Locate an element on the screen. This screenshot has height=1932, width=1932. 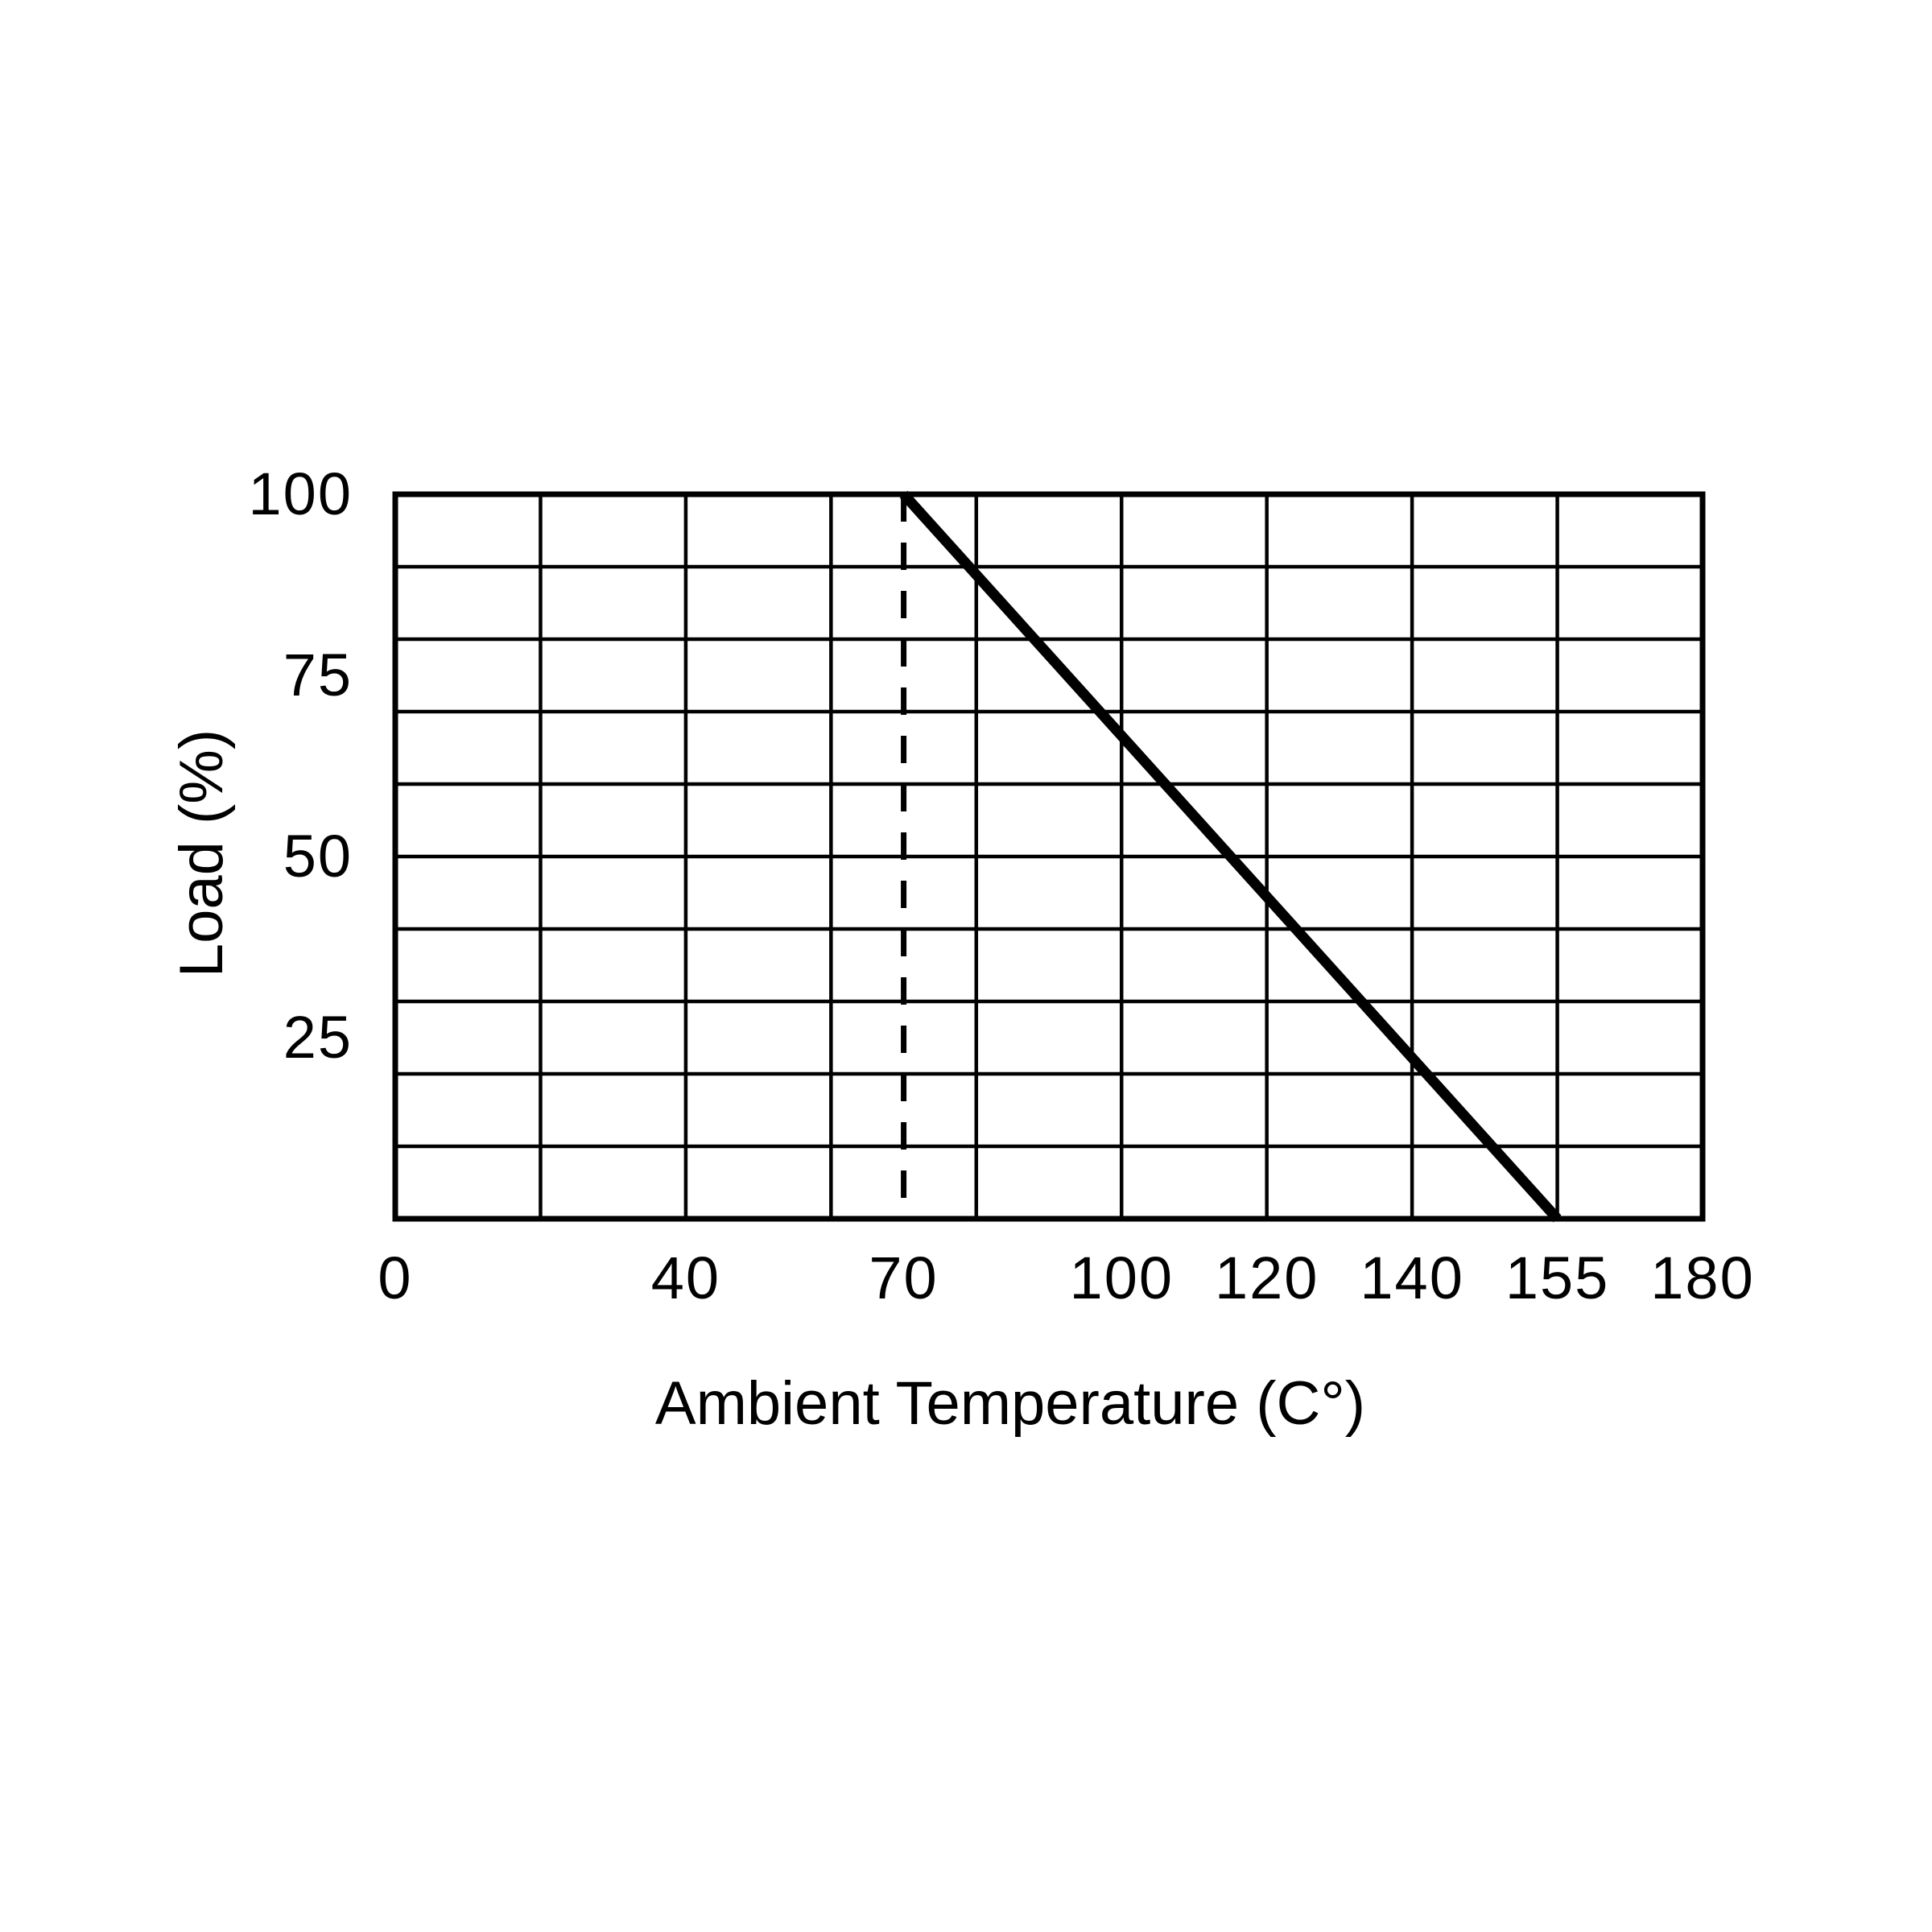
y-tick-label-50: 50 is located at coordinates (318, 856).